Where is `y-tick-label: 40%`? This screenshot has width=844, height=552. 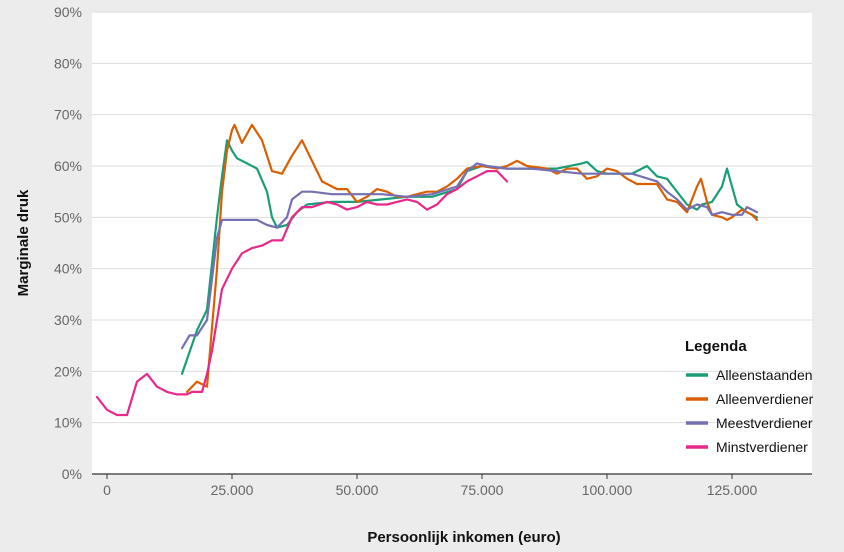 y-tick-label: 40% is located at coordinates (68, 269).